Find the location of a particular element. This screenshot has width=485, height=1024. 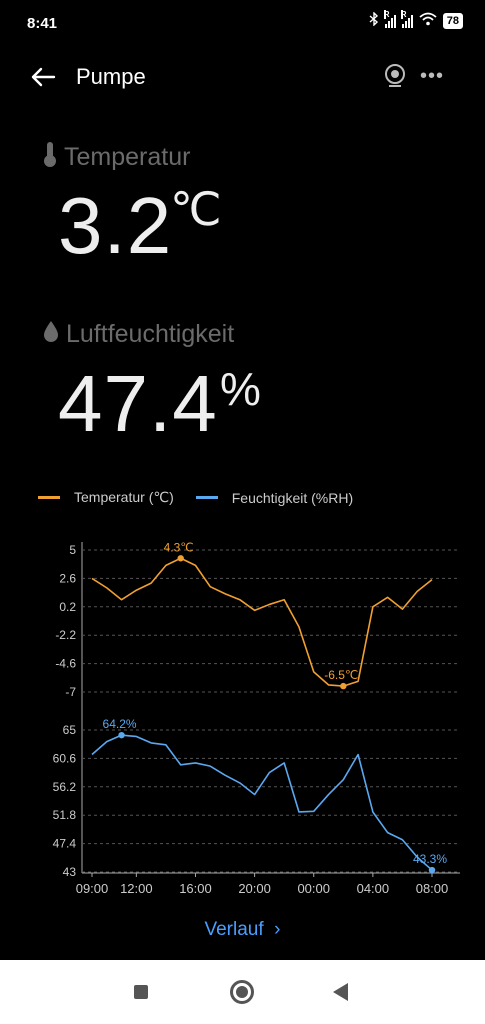

humidity-label: Luftfeuchtigkeit is located at coordinates (138, 334).